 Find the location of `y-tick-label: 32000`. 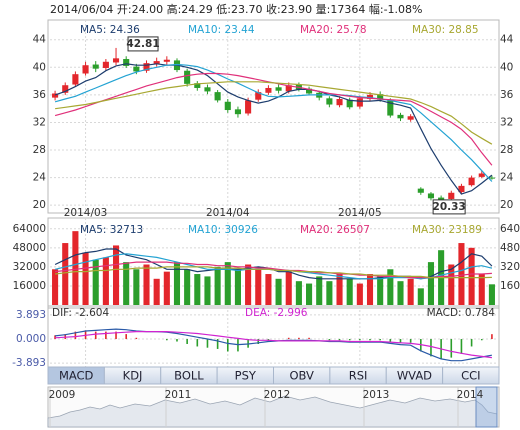

y-tick-label: 32000 is located at coordinates (29, 267).